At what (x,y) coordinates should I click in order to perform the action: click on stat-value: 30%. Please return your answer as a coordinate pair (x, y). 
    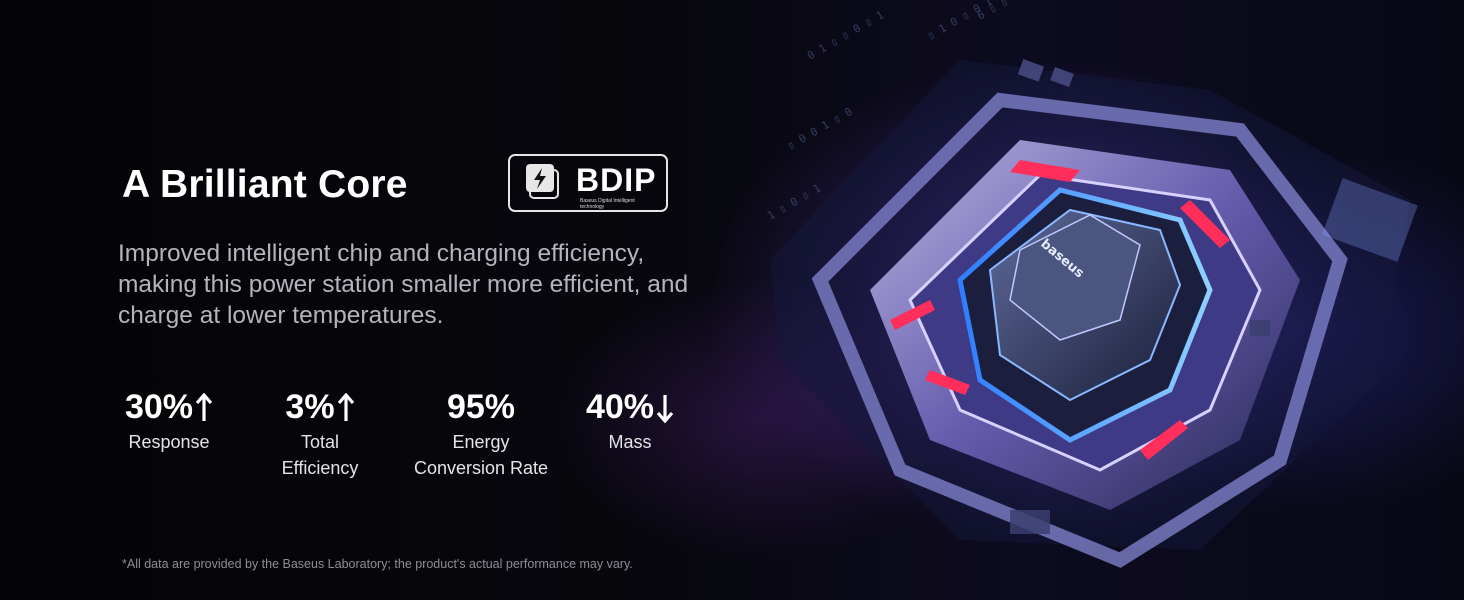
    Looking at the image, I should click on (159, 407).